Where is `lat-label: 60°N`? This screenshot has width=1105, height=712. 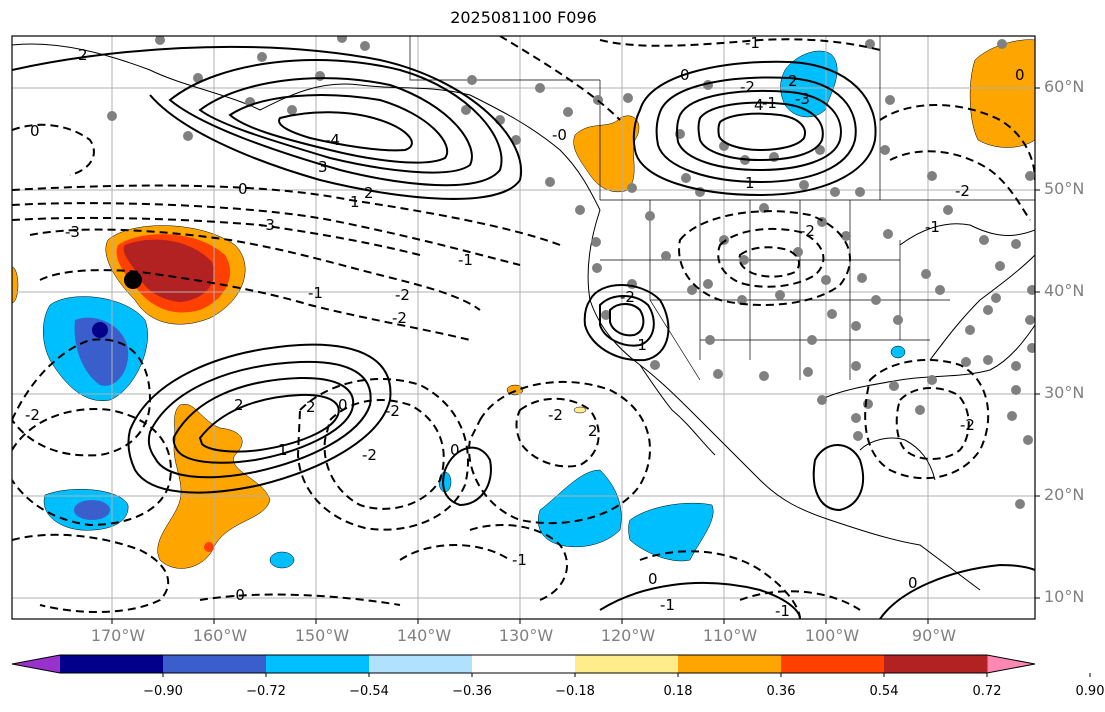 lat-label: 60°N is located at coordinates (1064, 86).